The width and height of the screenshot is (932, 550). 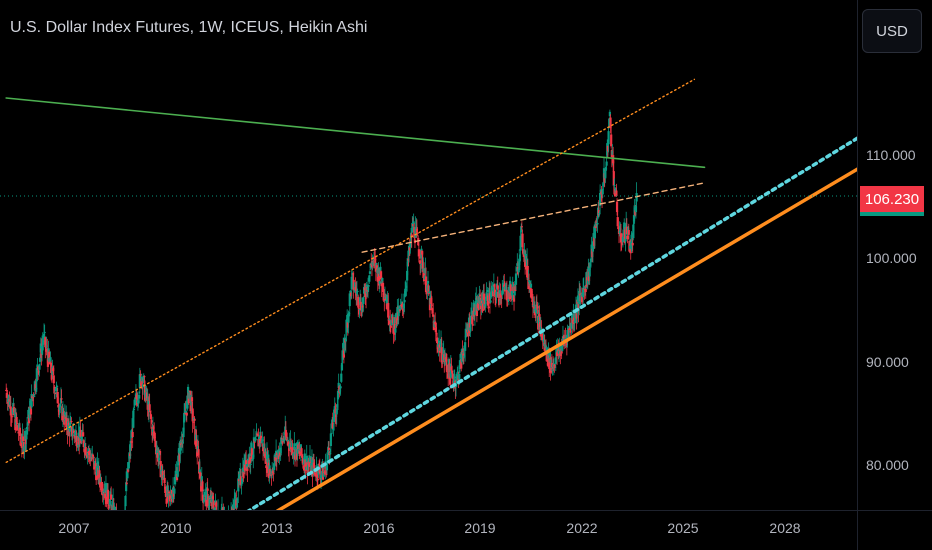 I want to click on y-tick-label: 100.000, so click(x=891, y=258).